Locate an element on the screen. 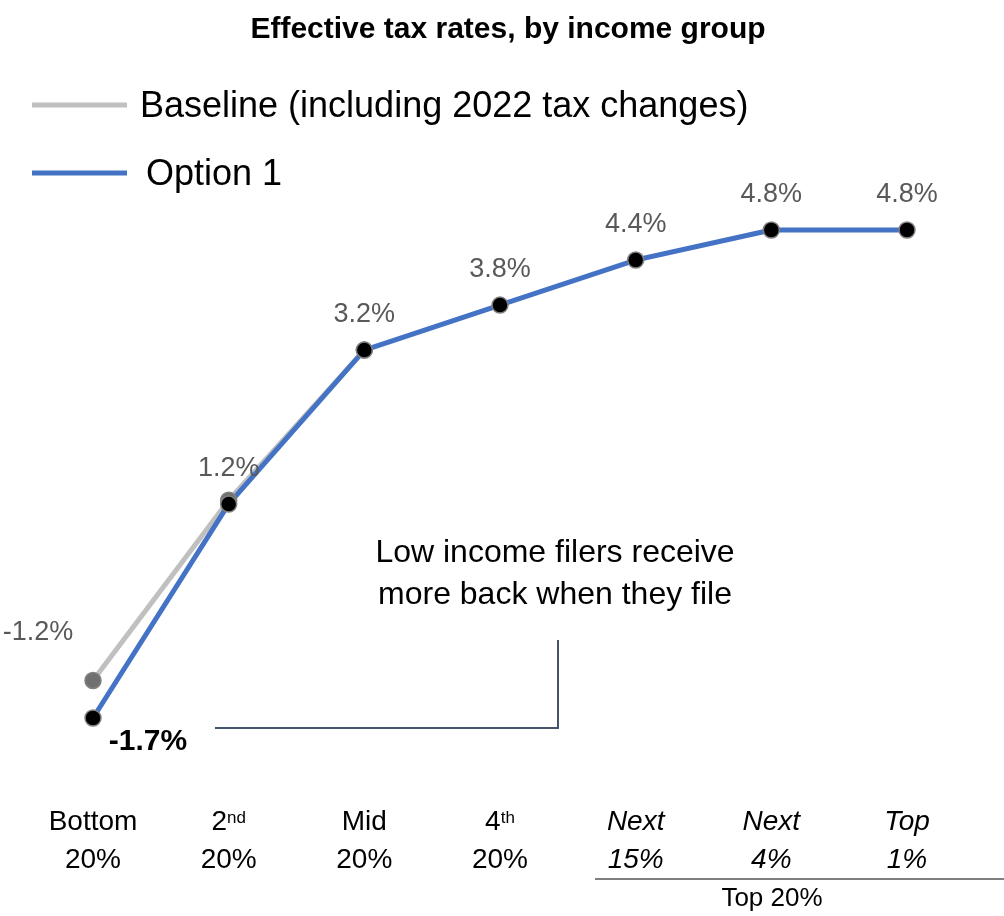  x-tick-label: 4$^{th}$ 20% is located at coordinates (500, 839).